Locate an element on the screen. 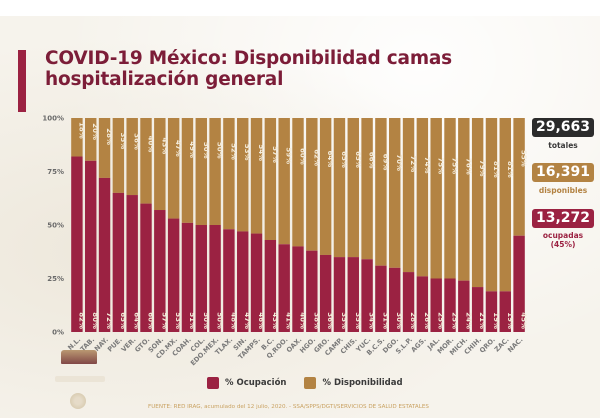 The image size is (600, 418). data-label-disponibilidad: 74% is located at coordinates (427, 165).